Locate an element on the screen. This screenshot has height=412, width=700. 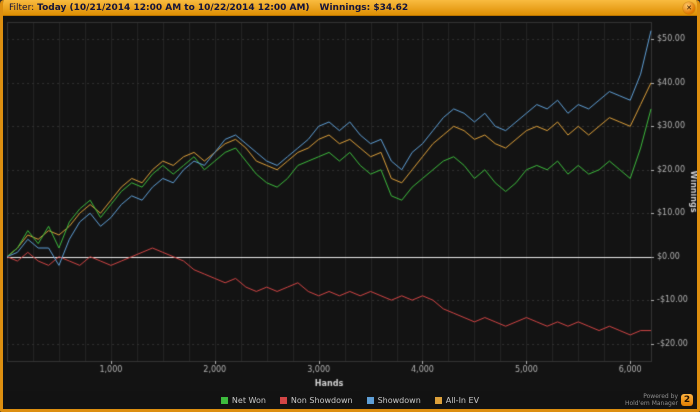
legend-item-non-showdown: Non Showdown is located at coordinates (316, 400).